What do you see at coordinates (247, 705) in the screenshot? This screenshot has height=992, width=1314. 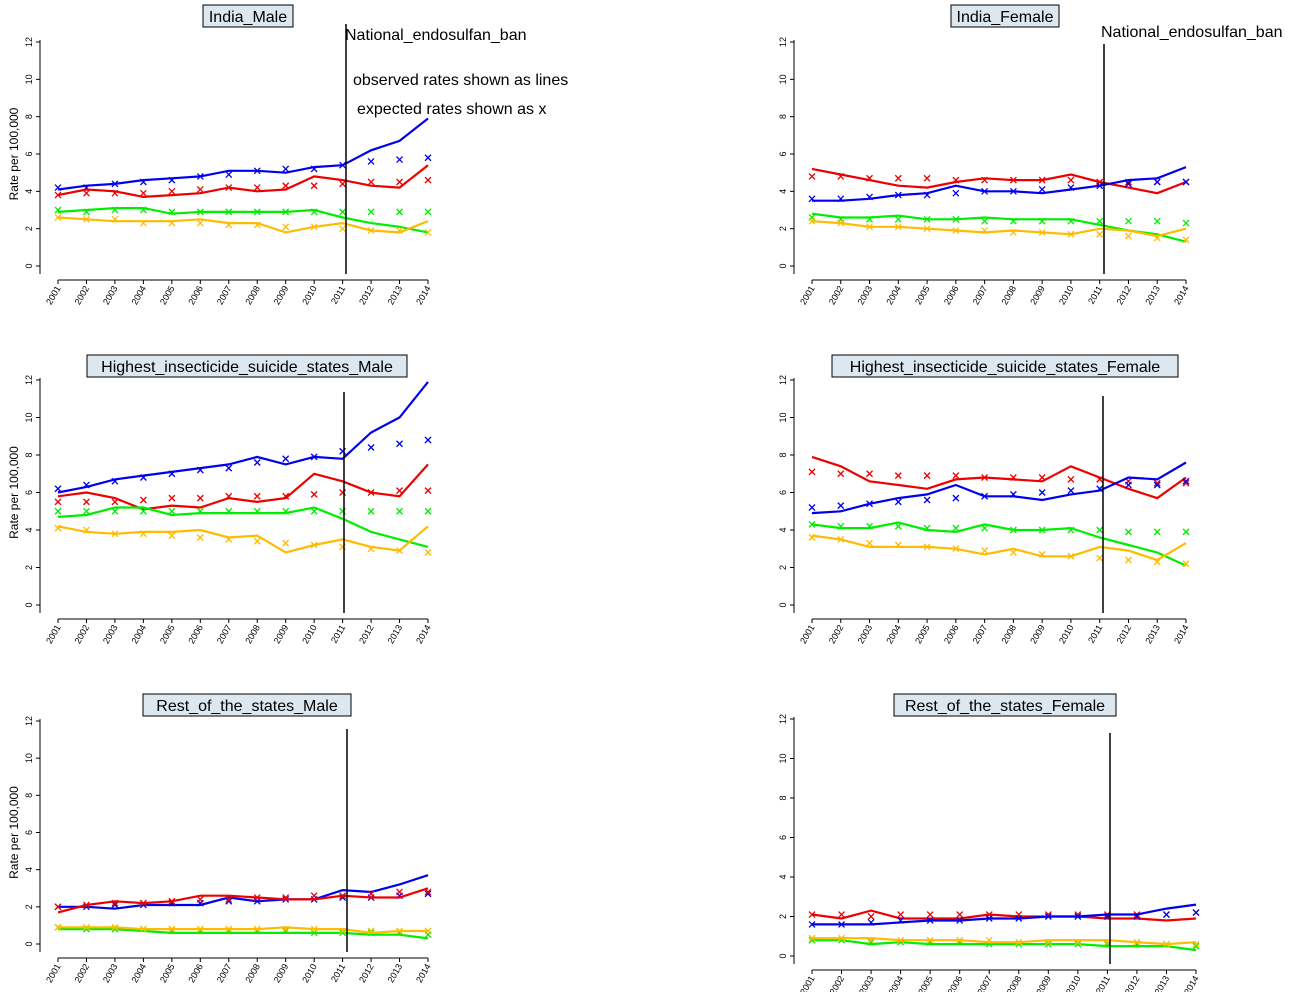 I see `panel-title: Rest_of_the_states_Male` at bounding box center [247, 705].